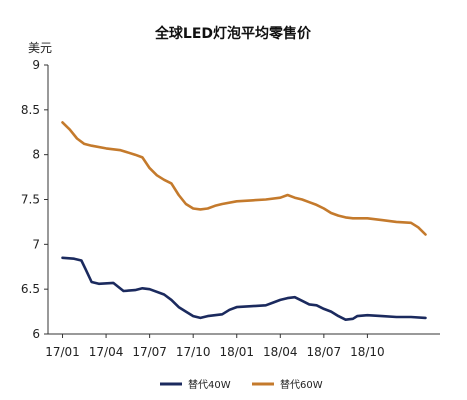 This screenshot has width=467, height=400. I want to click on chart-title: 全球LED灯泡平均零售价, so click(233, 33).